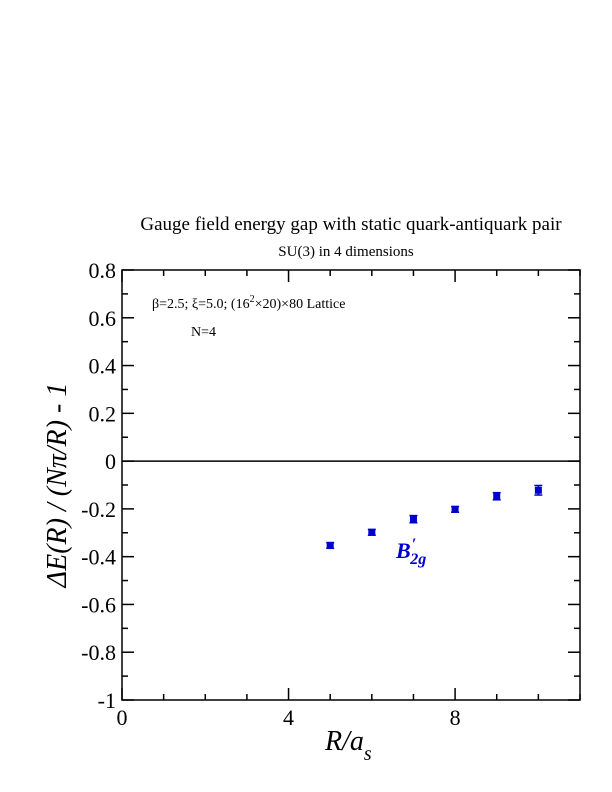 The image size is (612, 792). What do you see at coordinates (368, 754) in the screenshot?
I see `x-axis-label-sub: s` at bounding box center [368, 754].